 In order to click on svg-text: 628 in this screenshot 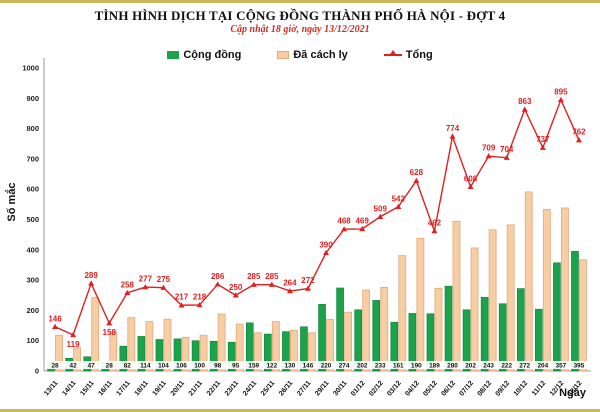, I will do `click(417, 172)`.